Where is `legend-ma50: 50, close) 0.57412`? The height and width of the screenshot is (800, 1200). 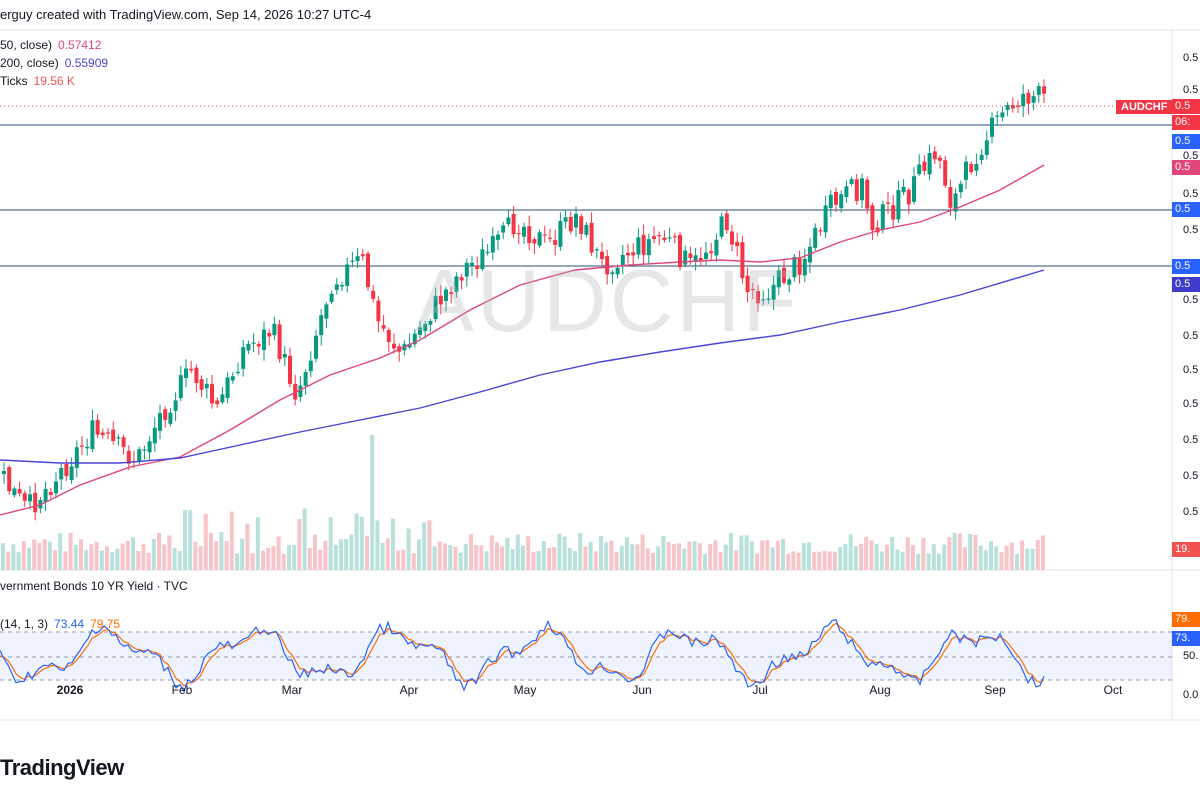
legend-ma50: 50, close) 0.57412 is located at coordinates (50, 45).